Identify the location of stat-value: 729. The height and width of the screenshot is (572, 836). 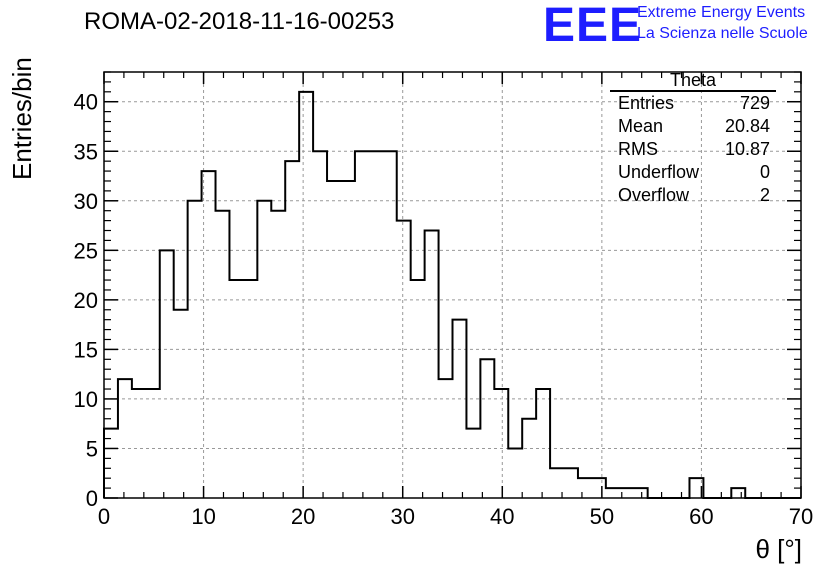
(754, 103).